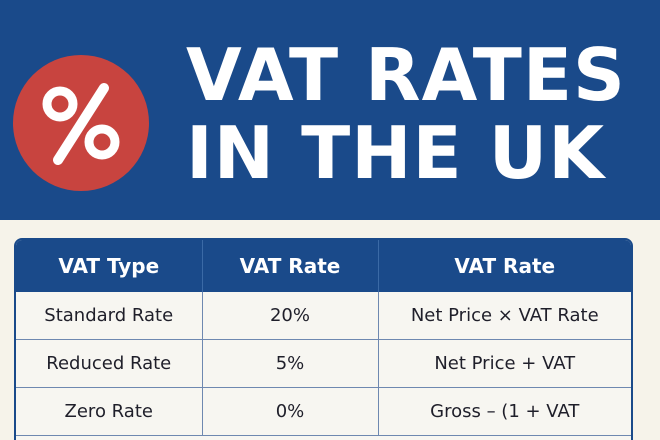 The height and width of the screenshot is (440, 660). I want to click on cell-vat-formula: Net Price + VAT, so click(504, 363).